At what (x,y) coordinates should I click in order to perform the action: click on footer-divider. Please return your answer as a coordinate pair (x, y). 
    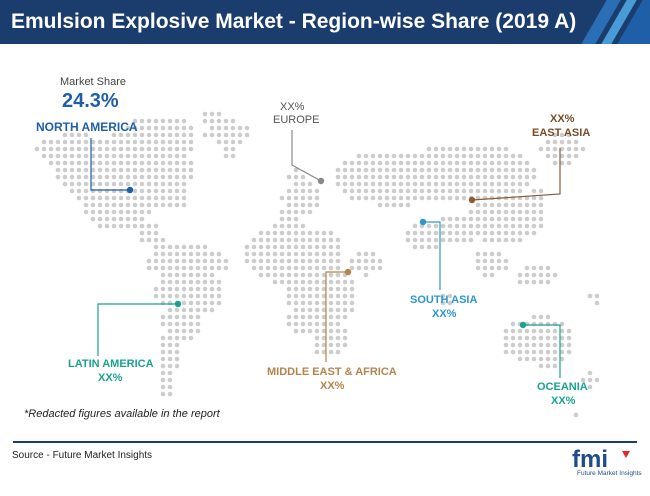
    Looking at the image, I should click on (325, 442).